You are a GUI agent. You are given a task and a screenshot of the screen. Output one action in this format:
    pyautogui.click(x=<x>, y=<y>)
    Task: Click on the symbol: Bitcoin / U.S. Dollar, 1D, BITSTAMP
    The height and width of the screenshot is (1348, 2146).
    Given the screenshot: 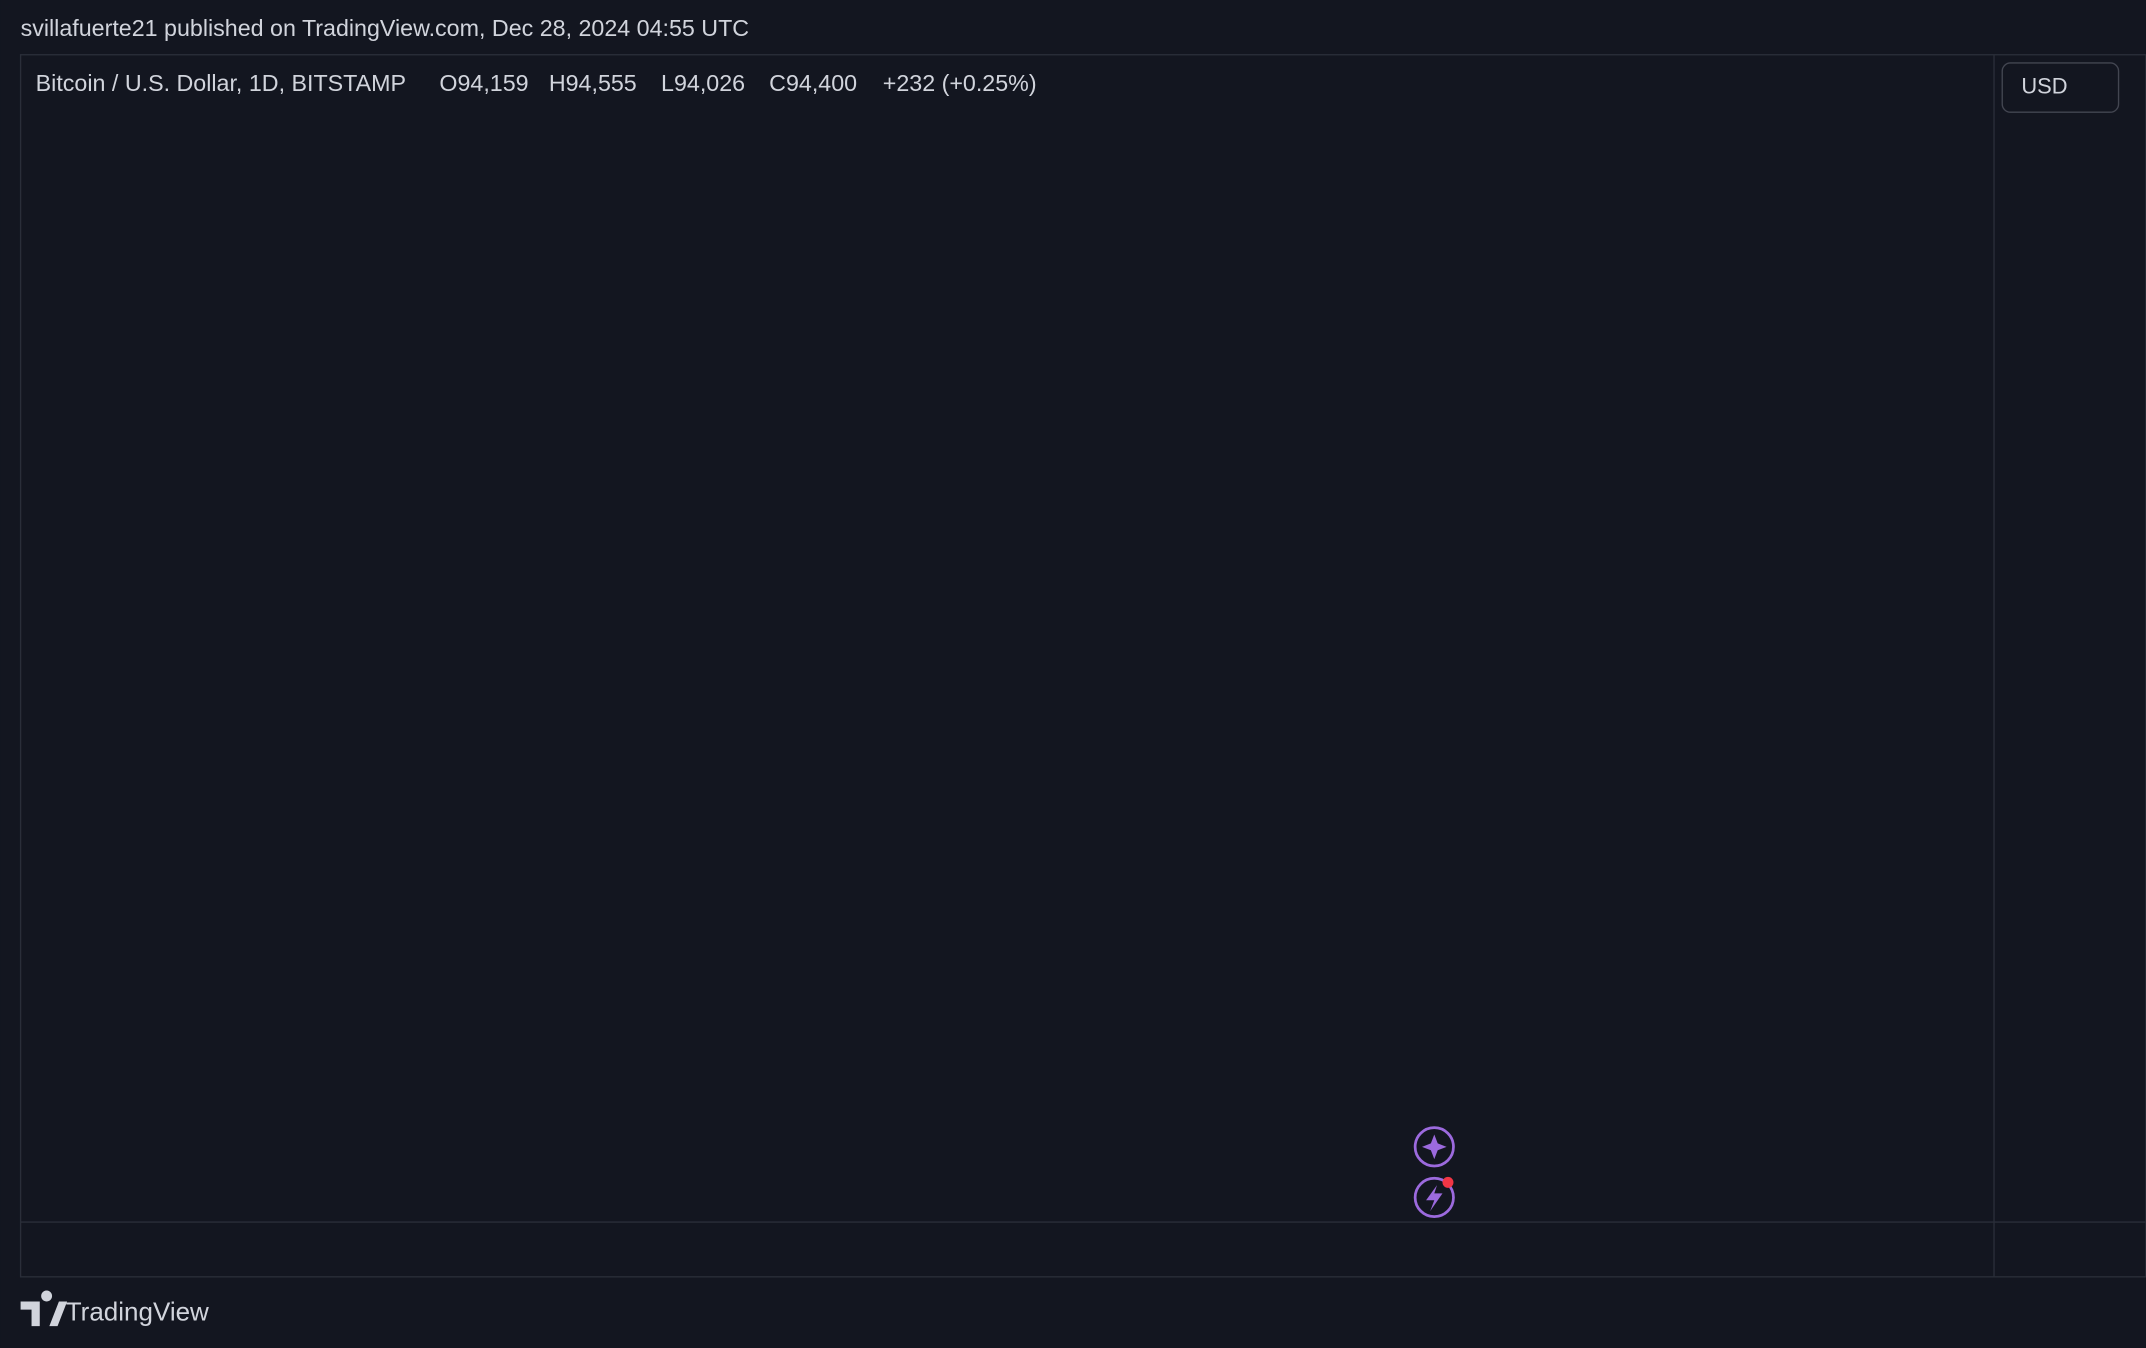 What is the action you would take?
    pyautogui.click(x=221, y=83)
    